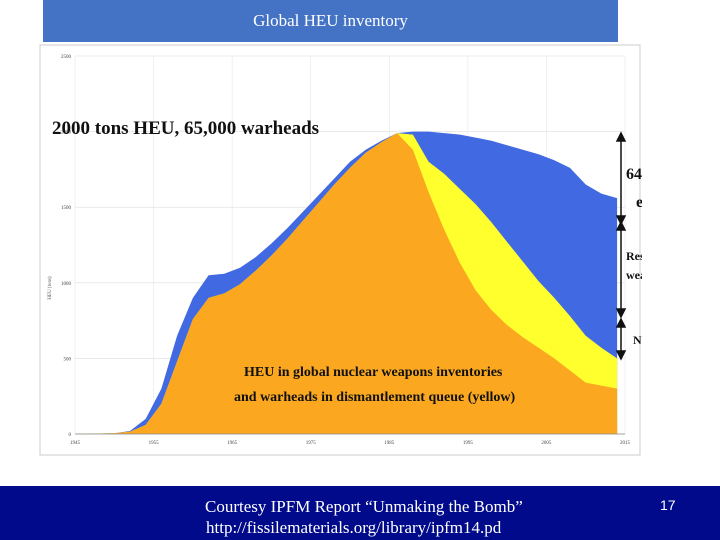 This screenshot has width=720, height=540. What do you see at coordinates (389, 443) in the screenshot?
I see `x-tick-label: 1985` at bounding box center [389, 443].